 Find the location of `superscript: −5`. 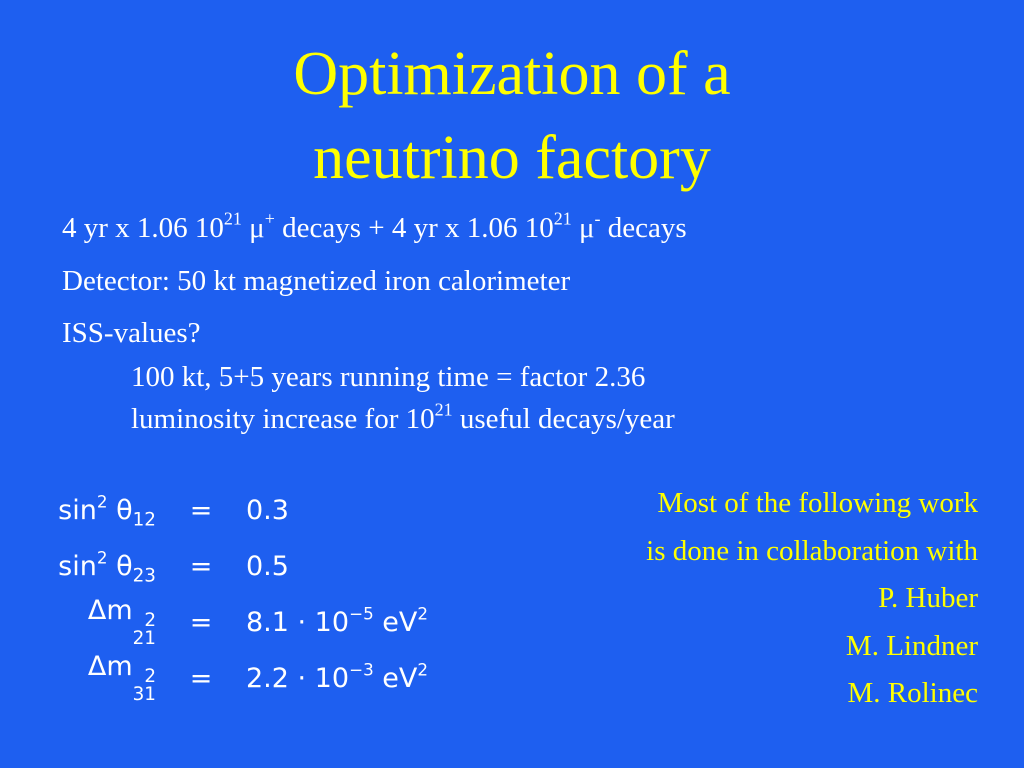

superscript: −5 is located at coordinates (361, 612).